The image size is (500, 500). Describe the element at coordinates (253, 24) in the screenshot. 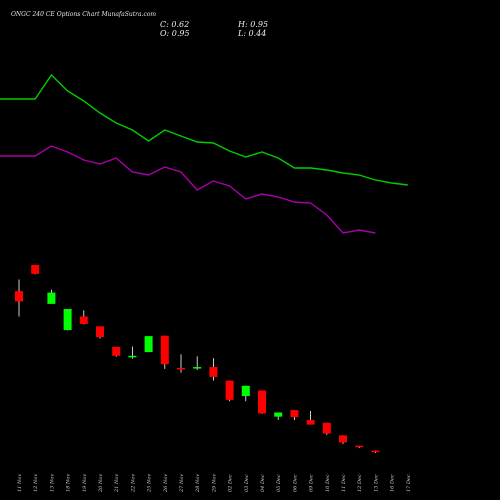

I see `high-value: H: 0.95` at that location.